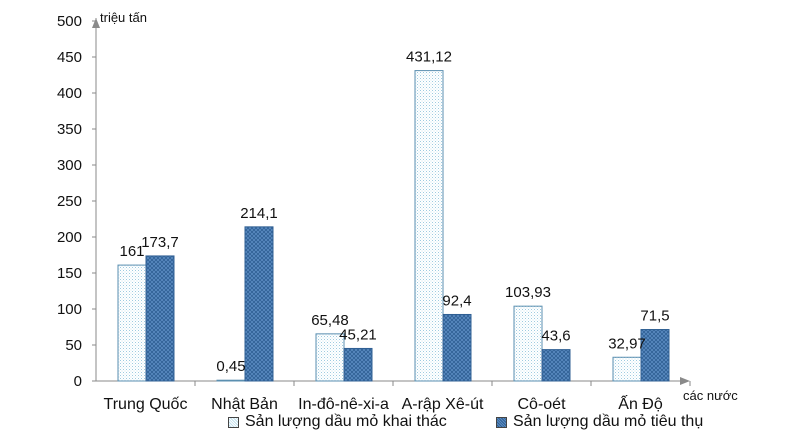  I want to click on y-tick-label: 500, so click(69, 21).